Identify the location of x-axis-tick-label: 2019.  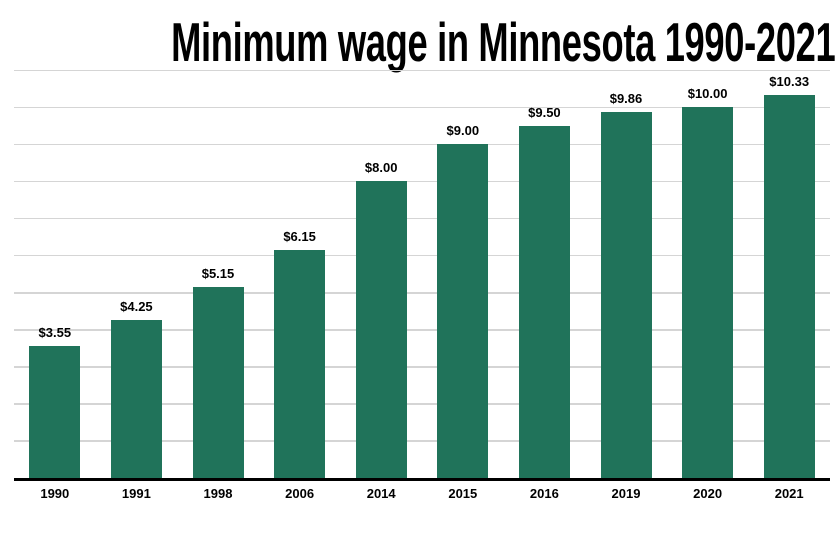
(626, 493).